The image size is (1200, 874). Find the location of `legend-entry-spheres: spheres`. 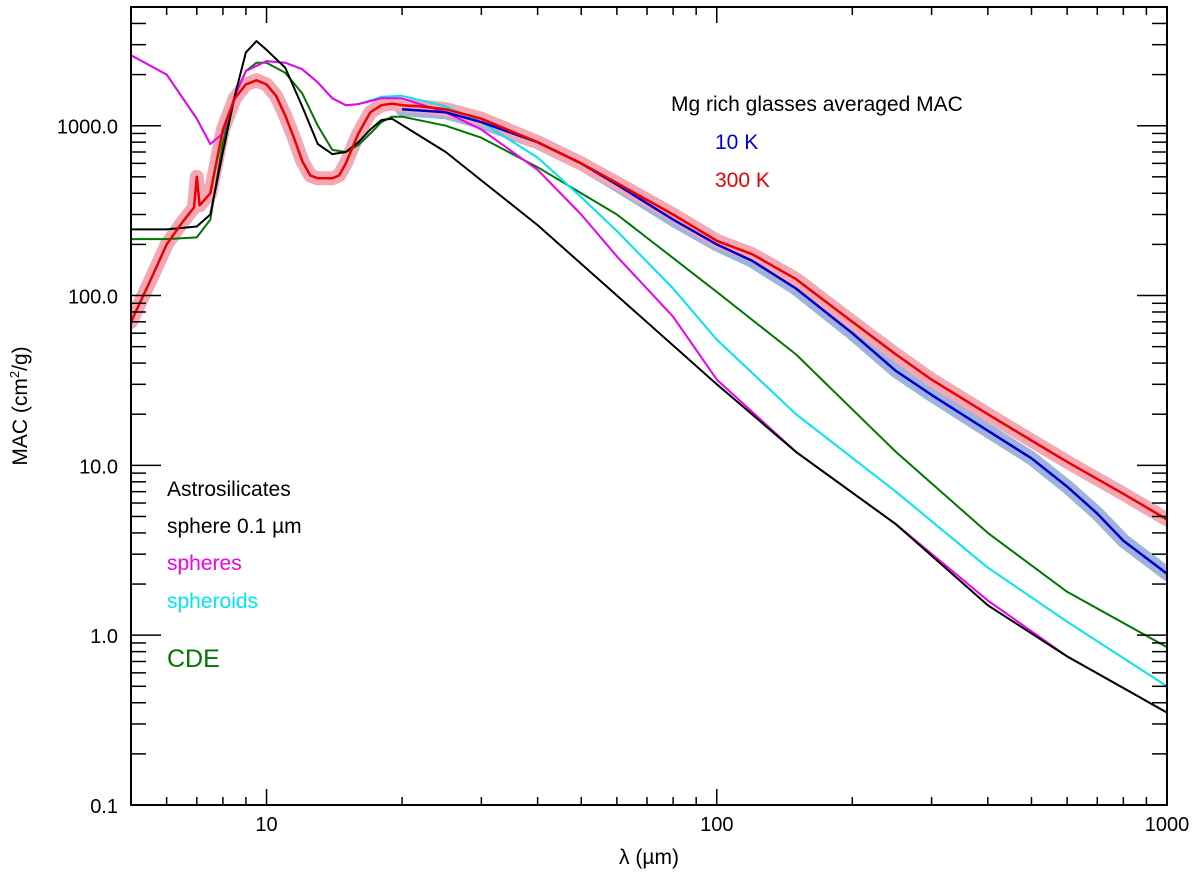

legend-entry-spheres: spheres is located at coordinates (204, 563).